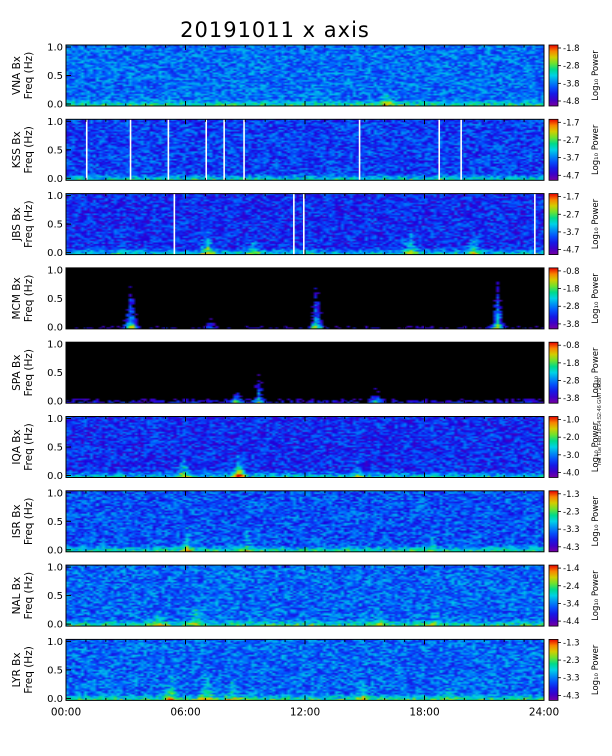 This screenshot has height=756, width=612. I want to click on spectrogram-iqa, so click(305, 447).